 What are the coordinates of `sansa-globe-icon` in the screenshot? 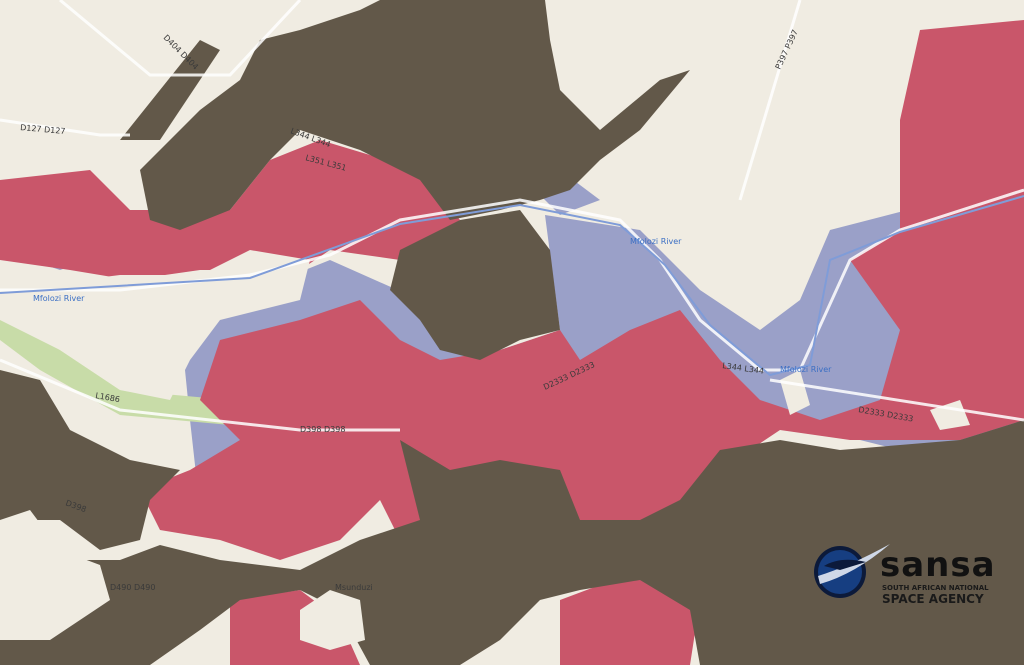 It's located at (852, 571).